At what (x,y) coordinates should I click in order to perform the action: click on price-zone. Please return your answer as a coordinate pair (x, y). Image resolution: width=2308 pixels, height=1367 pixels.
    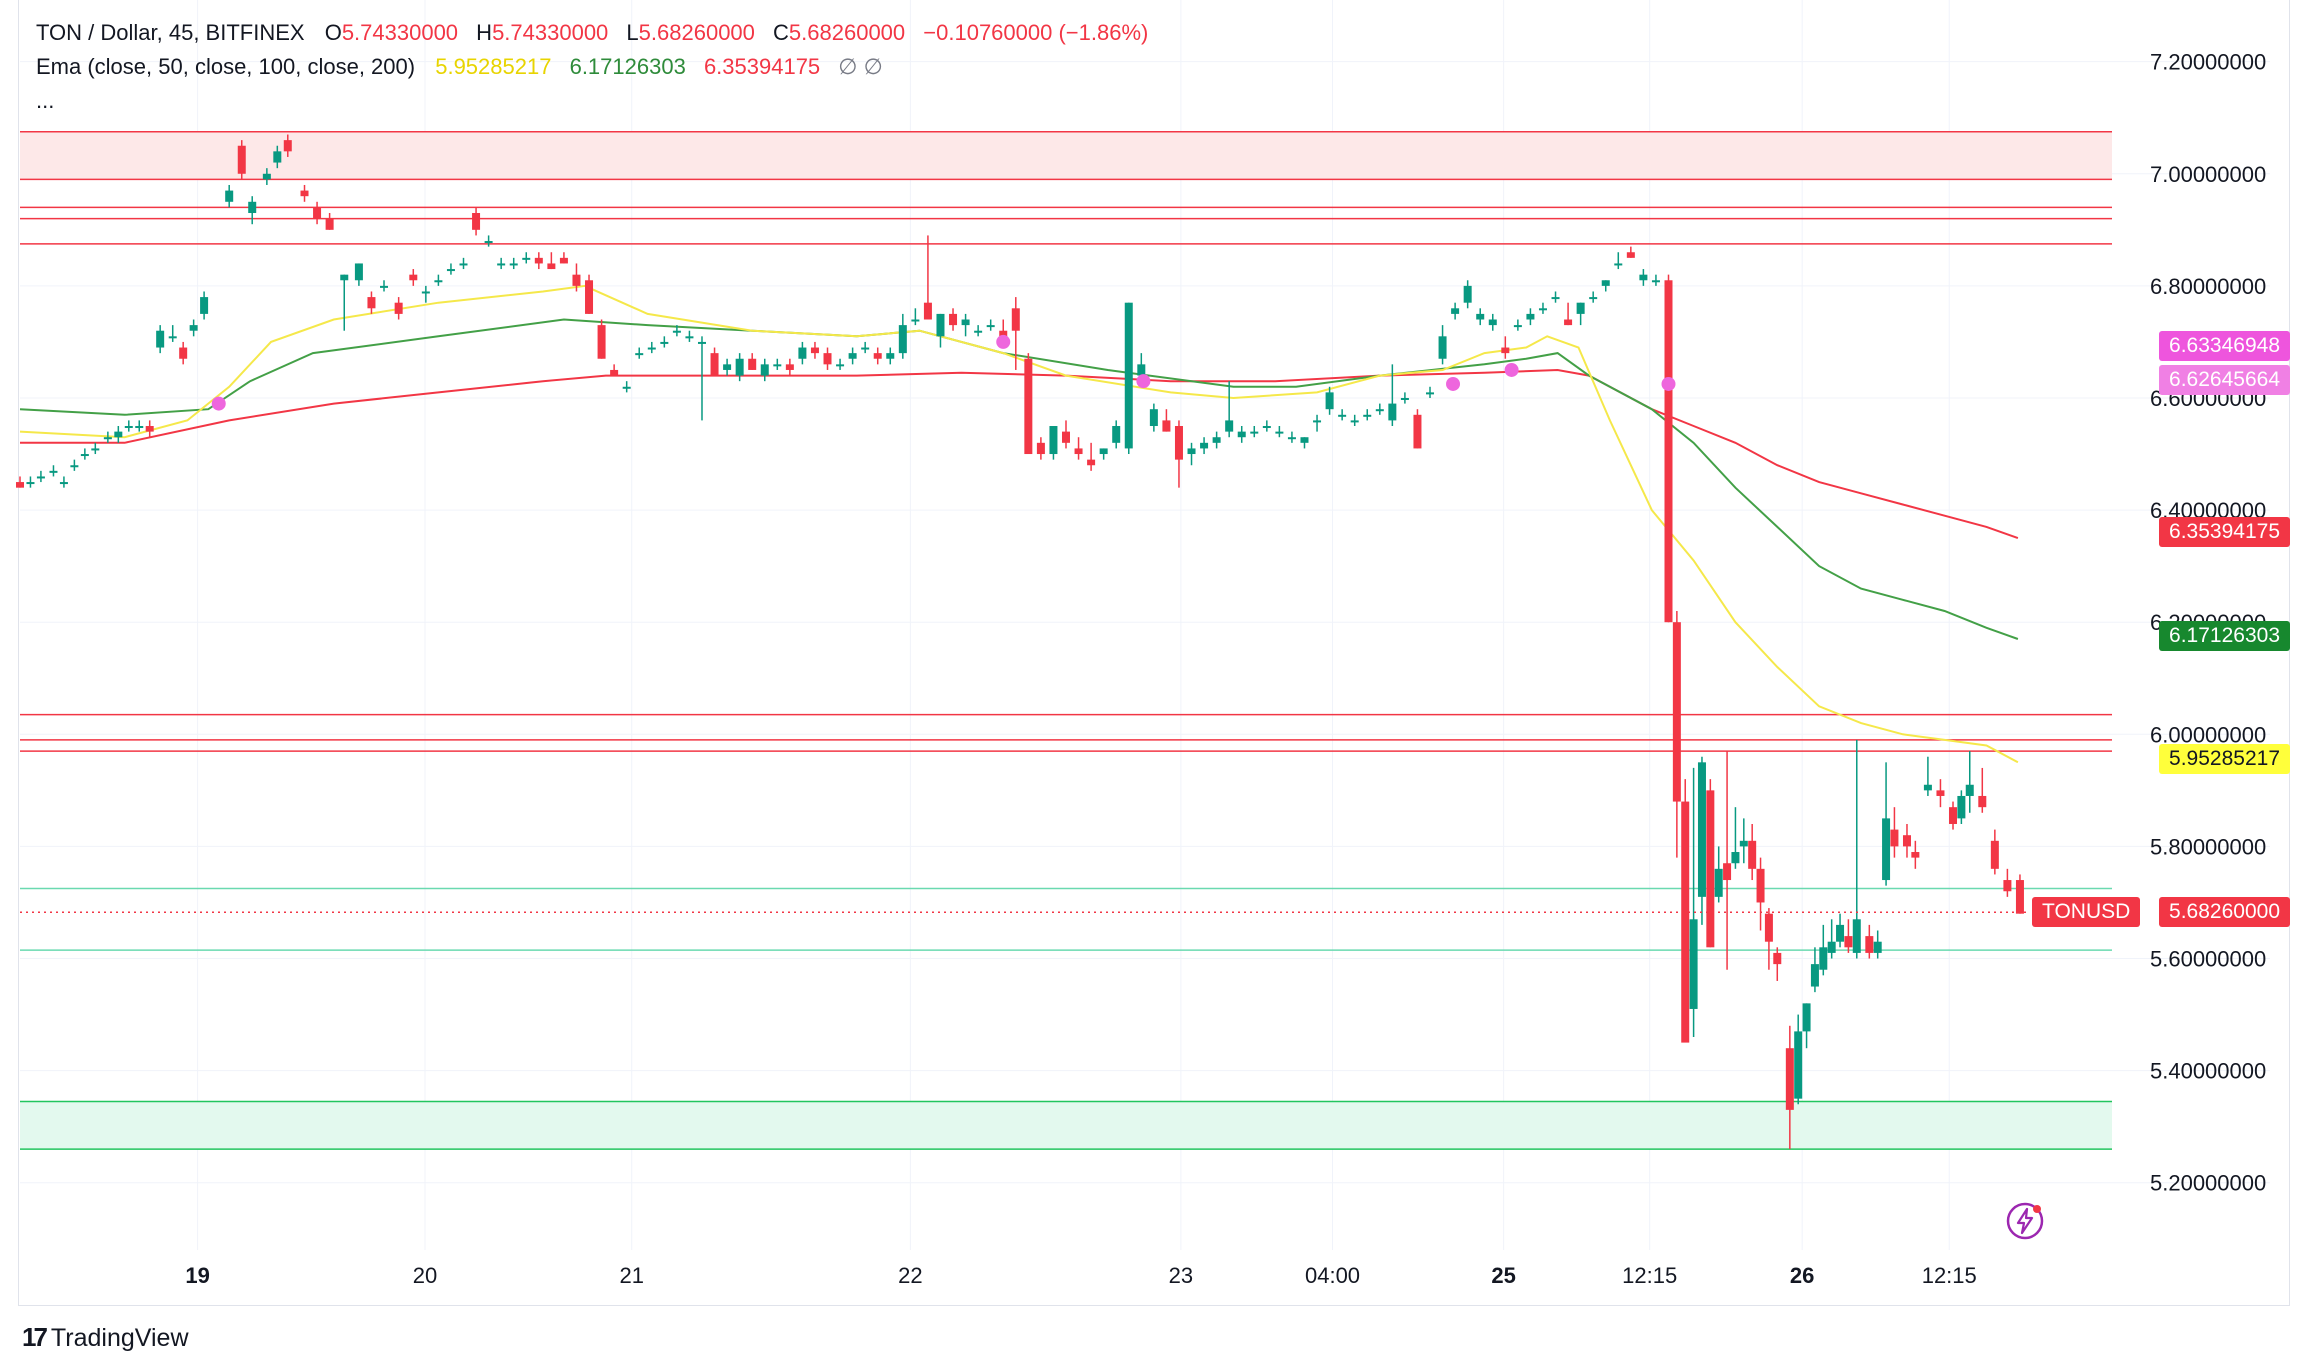
    Looking at the image, I should click on (1066, 1125).